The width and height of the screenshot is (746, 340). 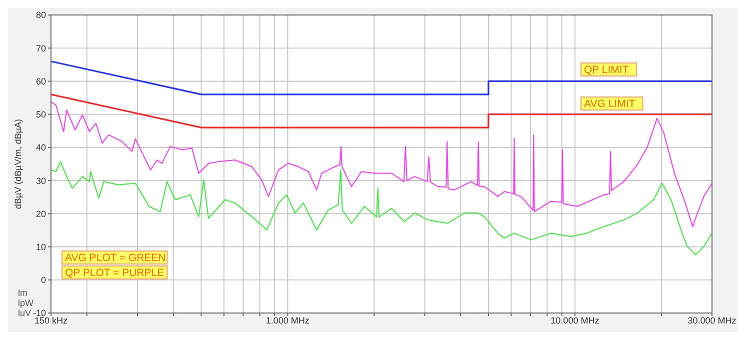 What do you see at coordinates (114, 273) in the screenshot?
I see `annotation: QP PLOT = PURPLE` at bounding box center [114, 273].